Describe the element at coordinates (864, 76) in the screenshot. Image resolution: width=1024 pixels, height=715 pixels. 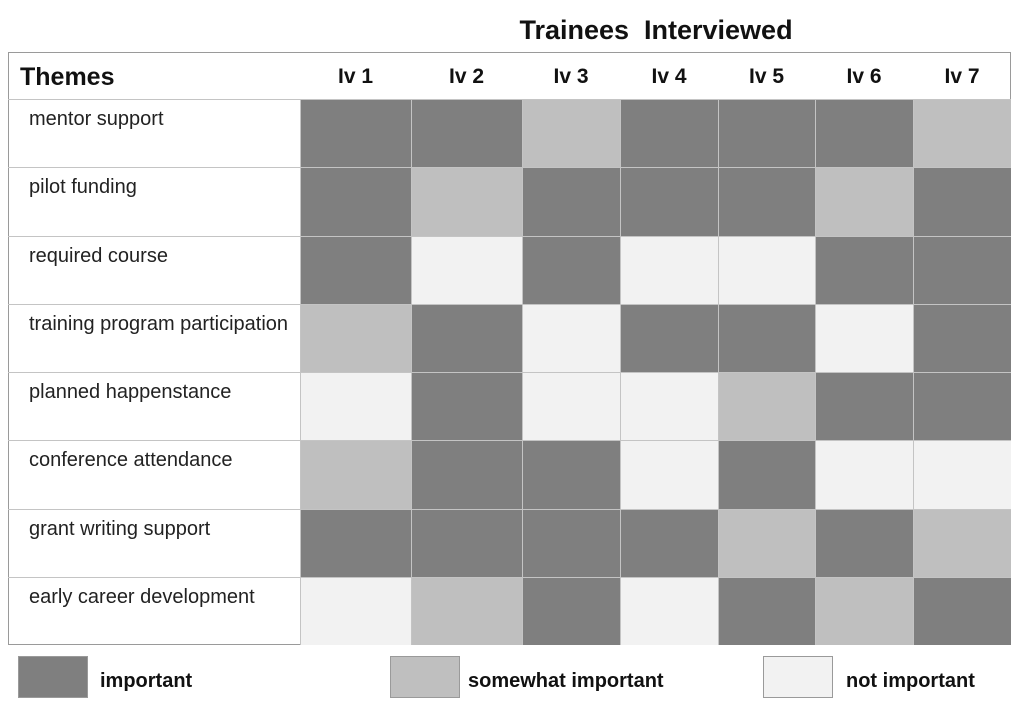
I see `column-header: Iv 6` at that location.